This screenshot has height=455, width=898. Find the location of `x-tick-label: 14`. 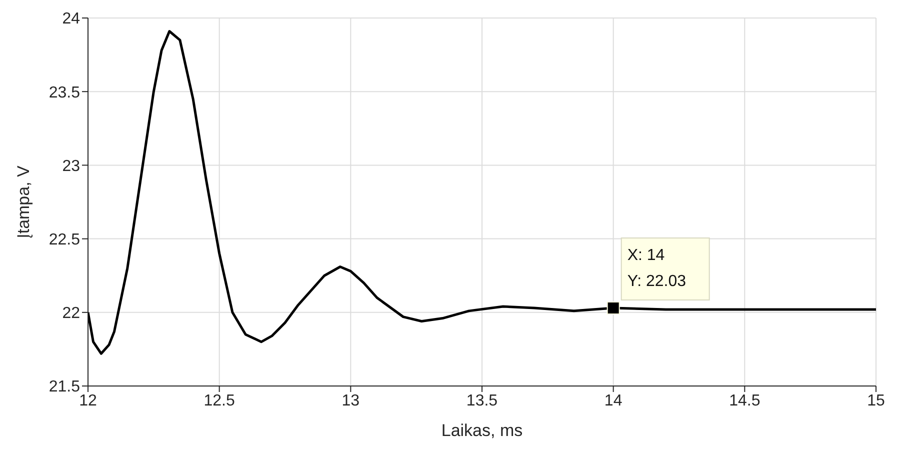

x-tick-label: 14 is located at coordinates (613, 401).